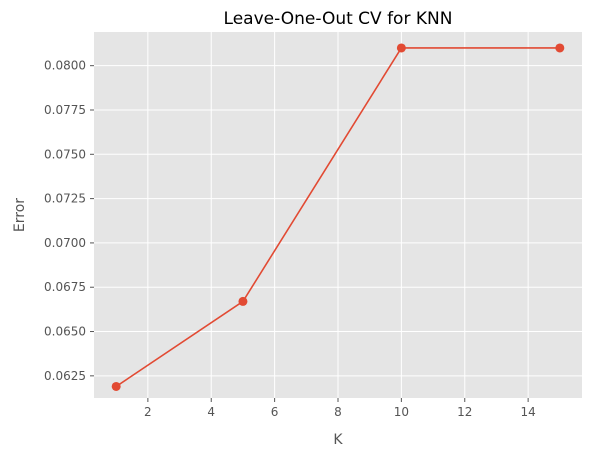 Image resolution: width=597 pixels, height=460 pixels. What do you see at coordinates (148, 412) in the screenshot?
I see `x-tick-label: 2` at bounding box center [148, 412].